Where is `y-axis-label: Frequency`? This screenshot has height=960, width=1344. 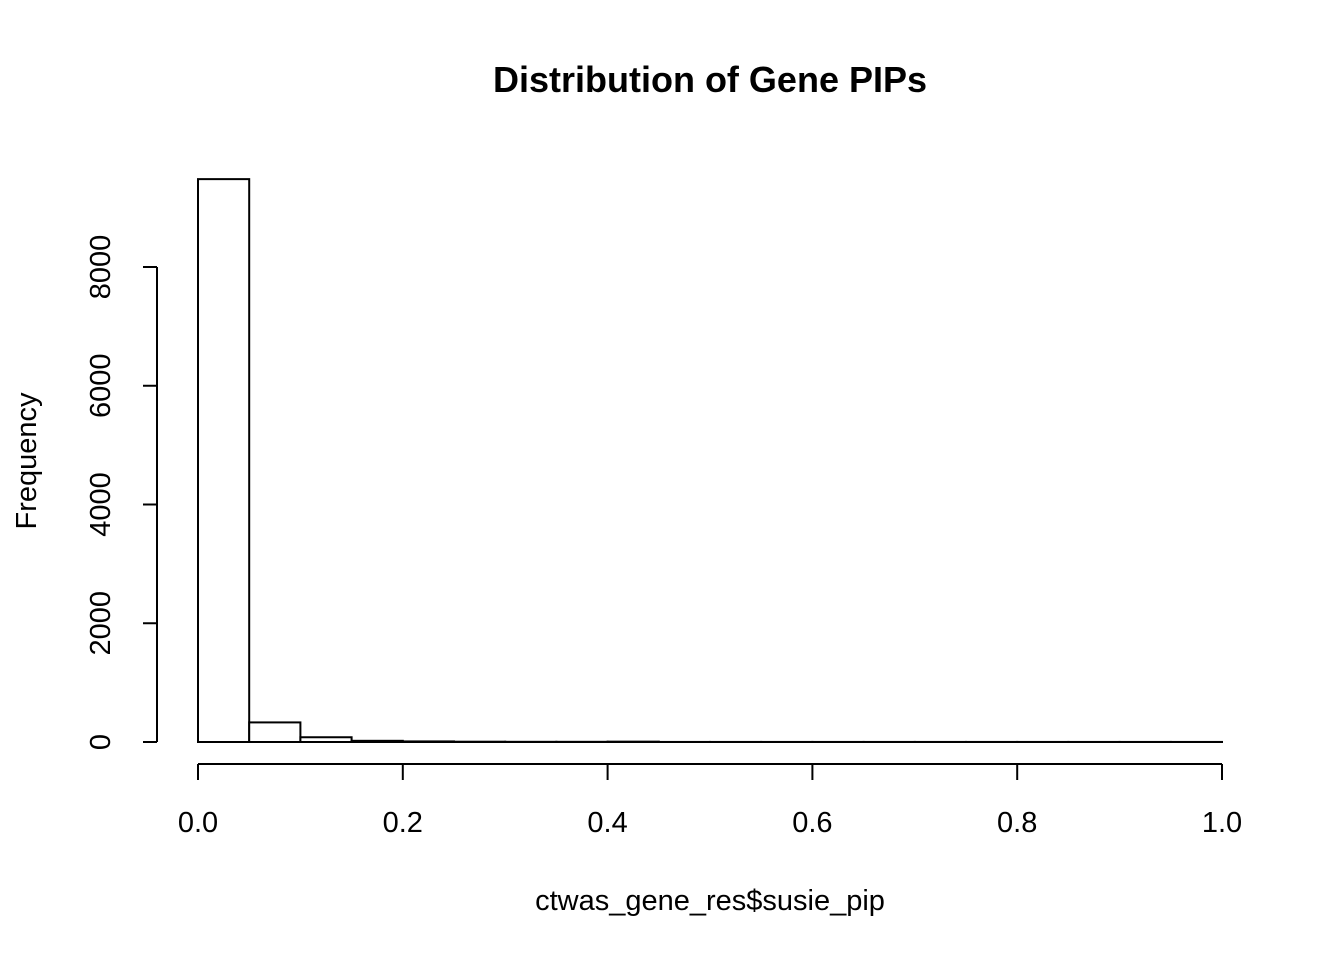 y-axis-label: Frequency is located at coordinates (27, 461).